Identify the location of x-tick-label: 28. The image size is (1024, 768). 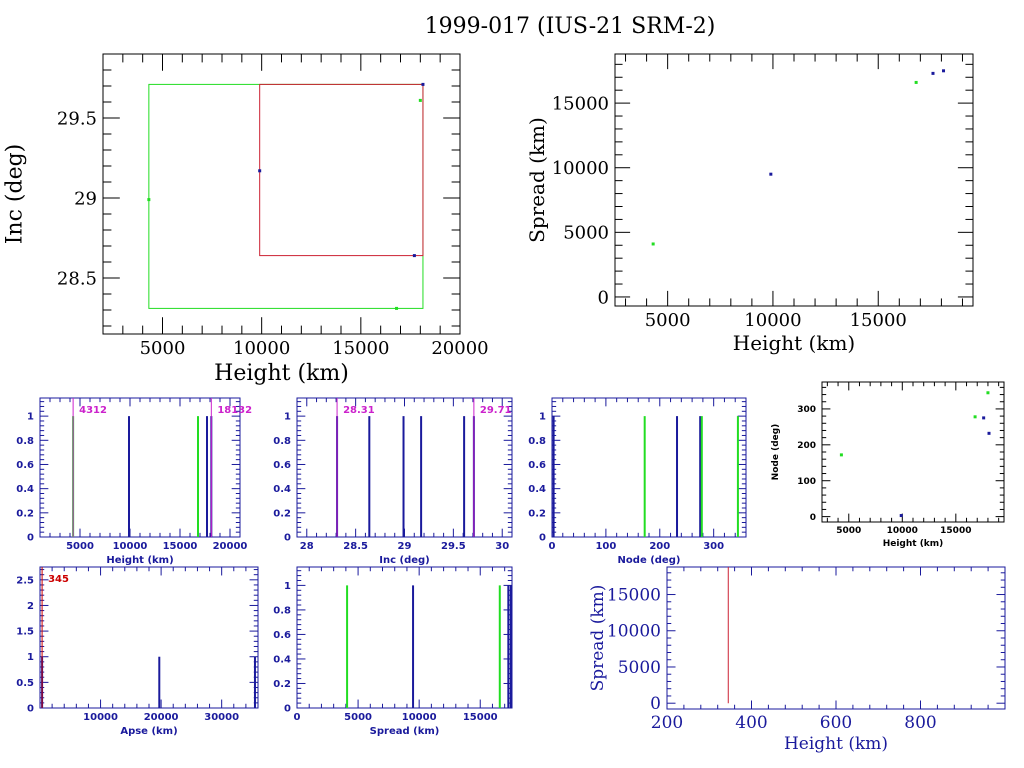
(307, 546).